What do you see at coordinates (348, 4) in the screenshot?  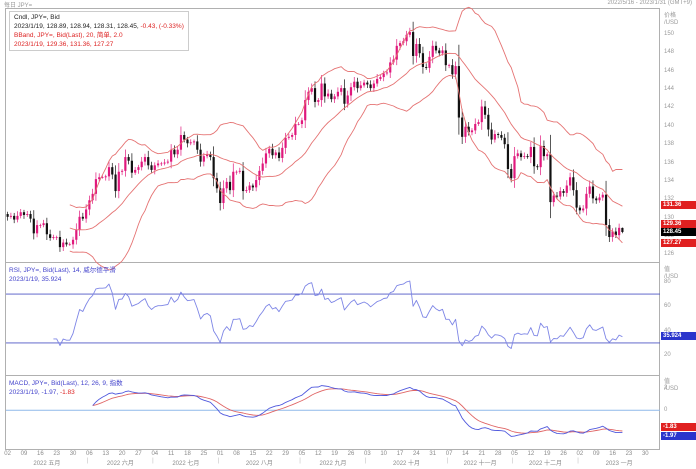 I see `chart-titlebar: 每日 JPY= 2022/5/16 - 2023/1/31 (GMT+9)` at bounding box center [348, 4].